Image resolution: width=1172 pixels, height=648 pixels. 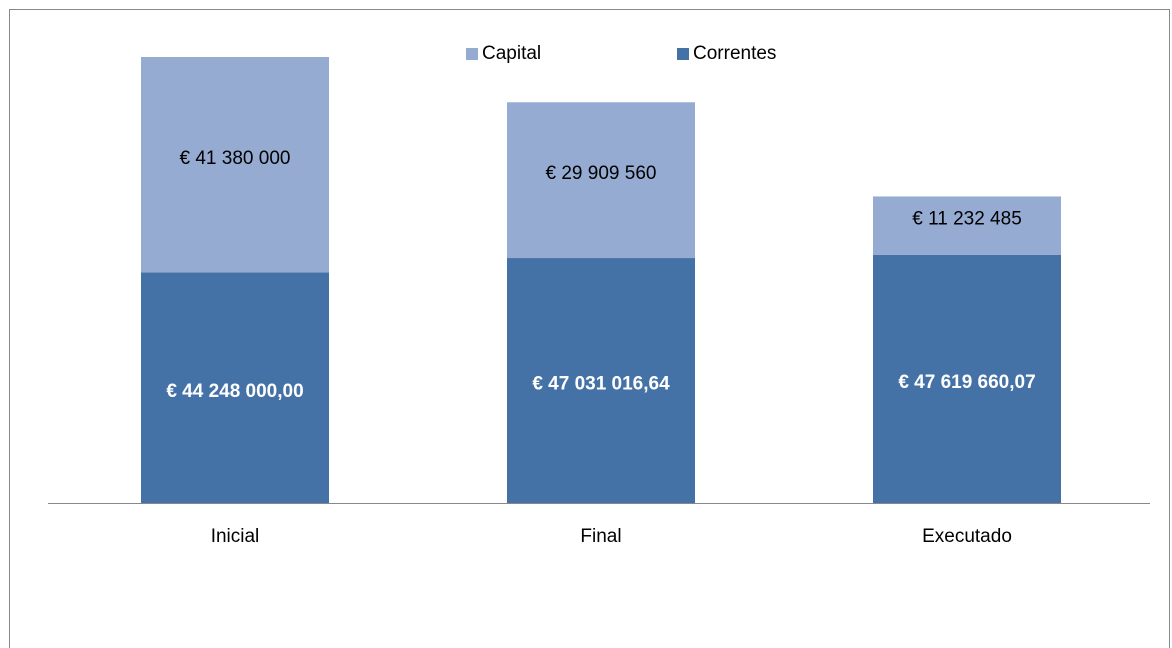 What do you see at coordinates (966, 382) in the screenshot?
I see `value-label: € 47 619 660,07` at bounding box center [966, 382].